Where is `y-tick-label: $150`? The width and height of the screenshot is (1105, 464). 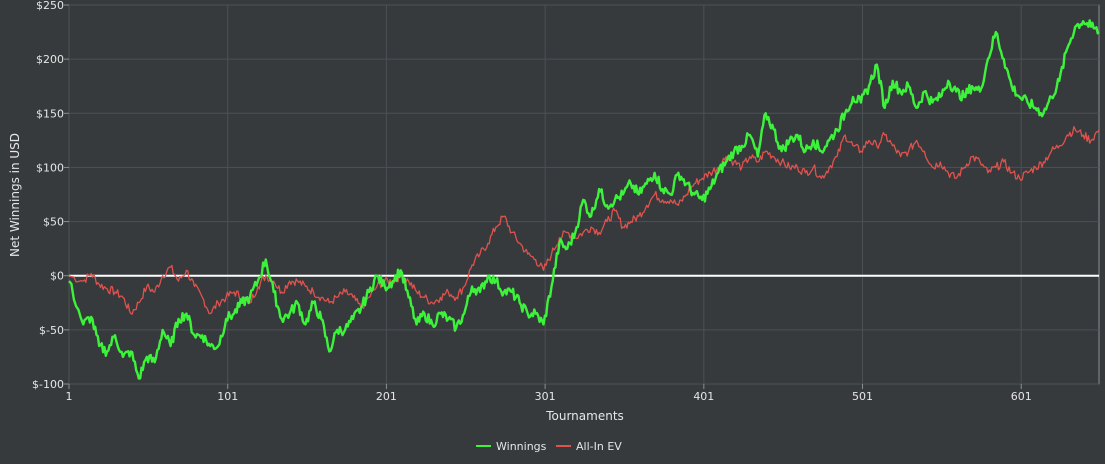 y-tick-label: $150 is located at coordinates (50, 113).